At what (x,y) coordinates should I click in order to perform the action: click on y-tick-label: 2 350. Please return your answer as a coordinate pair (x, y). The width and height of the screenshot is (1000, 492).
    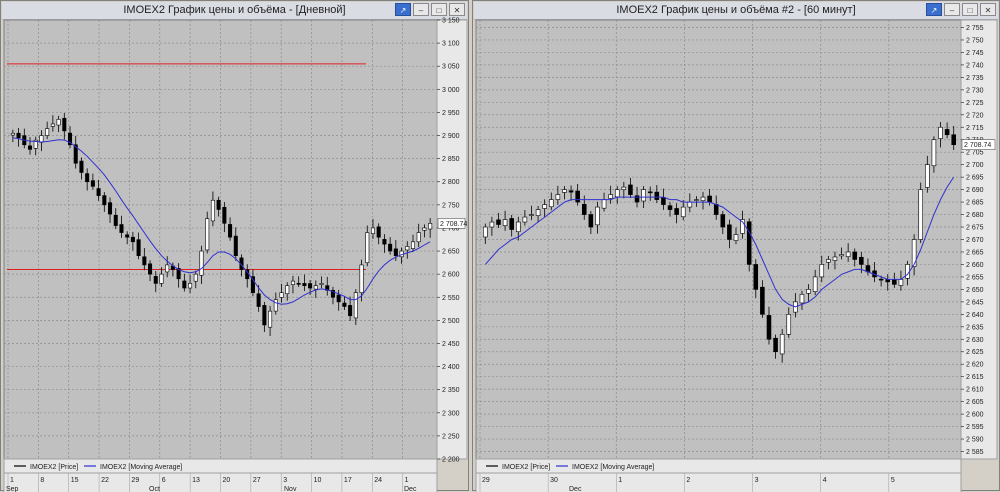
    Looking at the image, I should click on (451, 390).